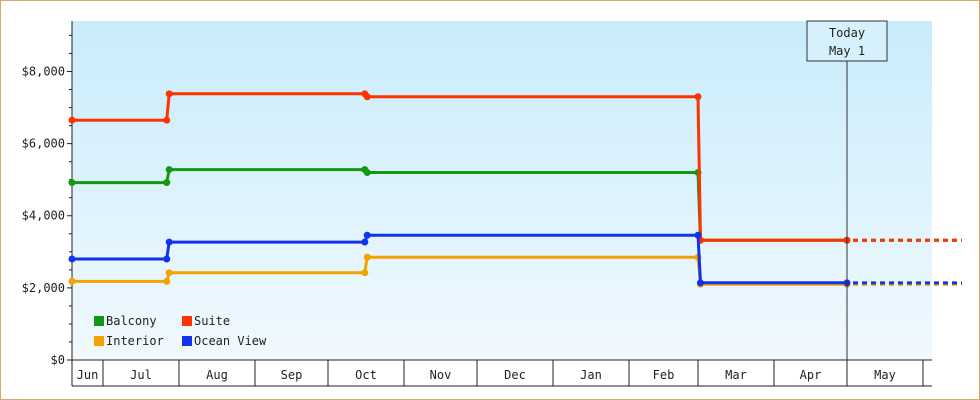 Image resolution: width=980 pixels, height=400 pixels. Describe the element at coordinates (43, 216) in the screenshot. I see `y-tick-label: $4,000` at that location.